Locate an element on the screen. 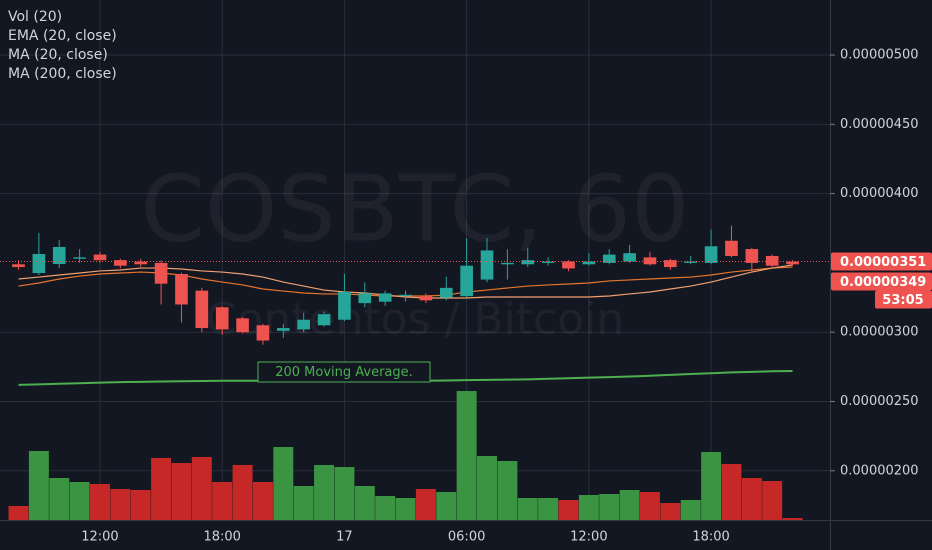 This screenshot has width=932, height=550. last-price-label-box is located at coordinates (881, 261).